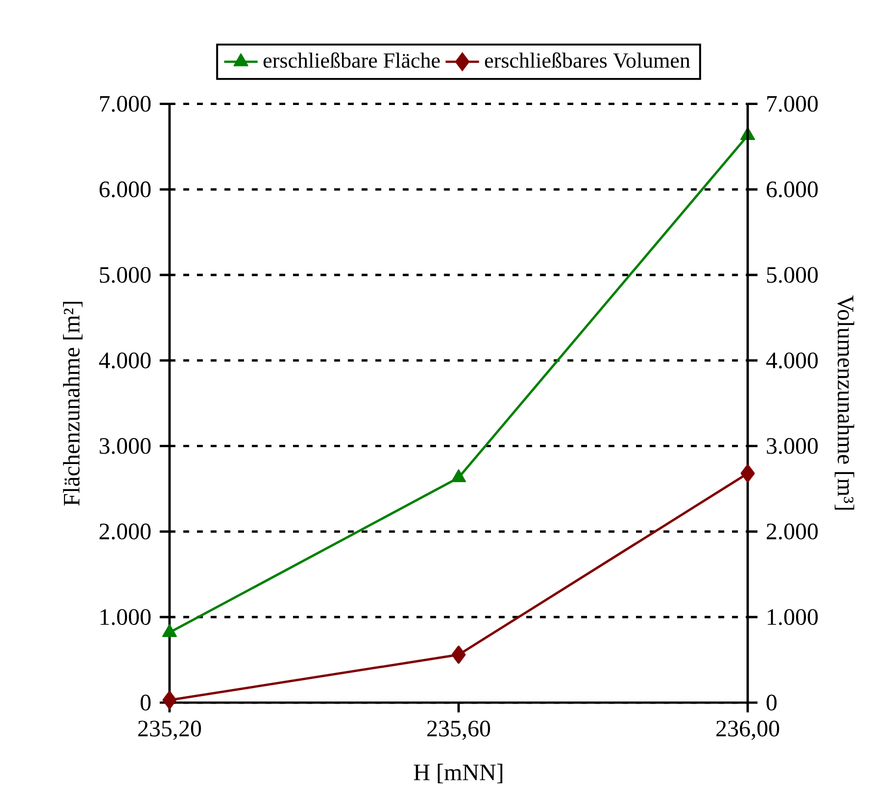 Image resolution: width=880 pixels, height=801 pixels. I want to click on y-tick-label: 7.000, so click(125, 104).